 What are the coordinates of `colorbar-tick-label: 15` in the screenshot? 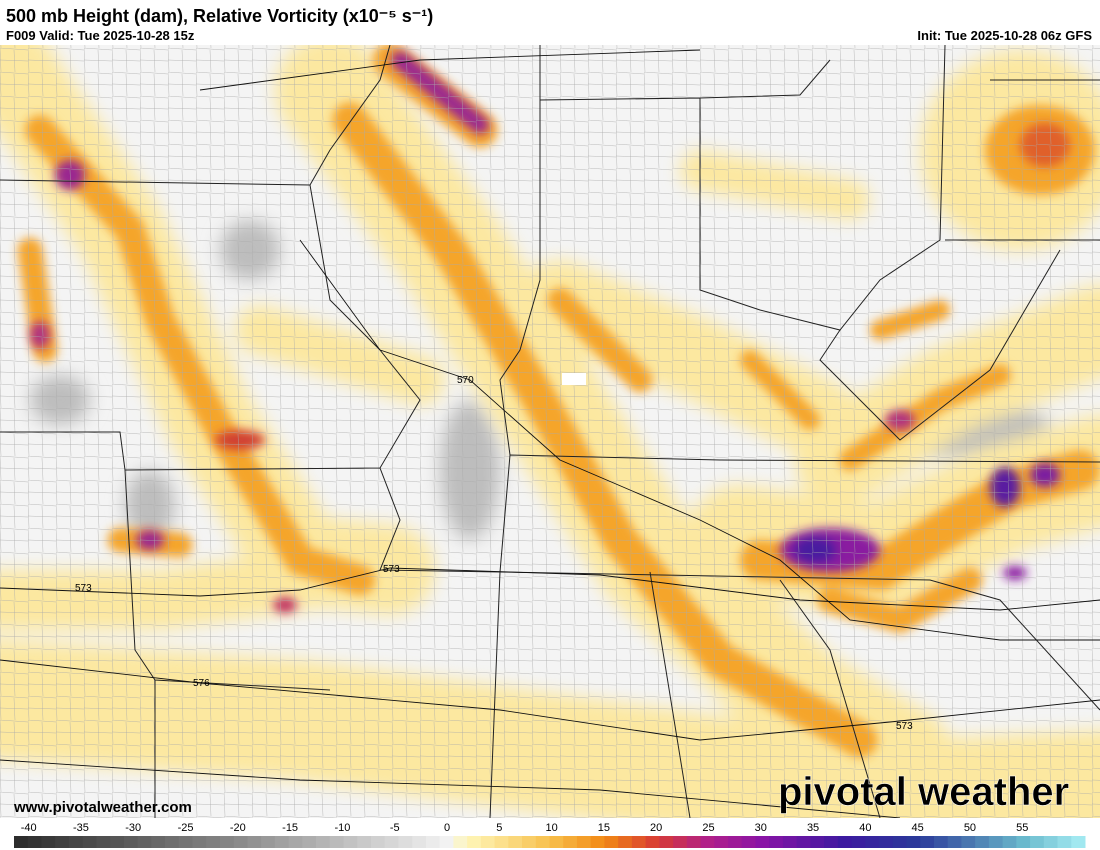 It's located at (604, 828).